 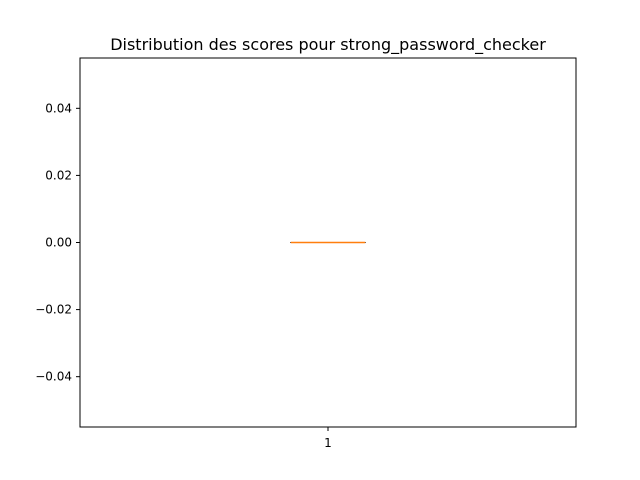 I want to click on y-tick-label: 0.04, so click(x=58, y=108).